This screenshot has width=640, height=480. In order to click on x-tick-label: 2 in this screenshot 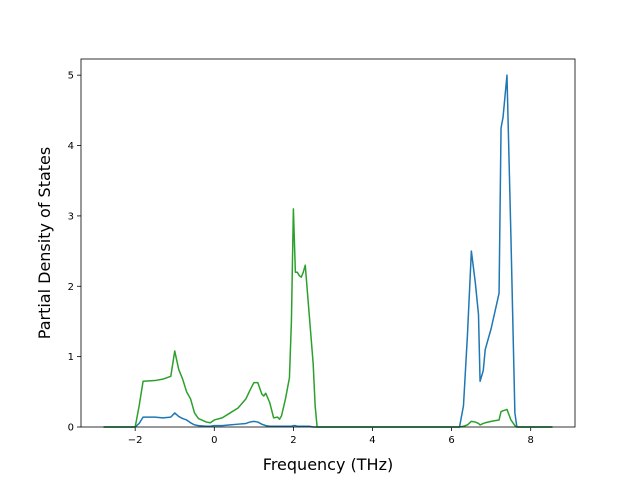, I will do `click(293, 440)`.